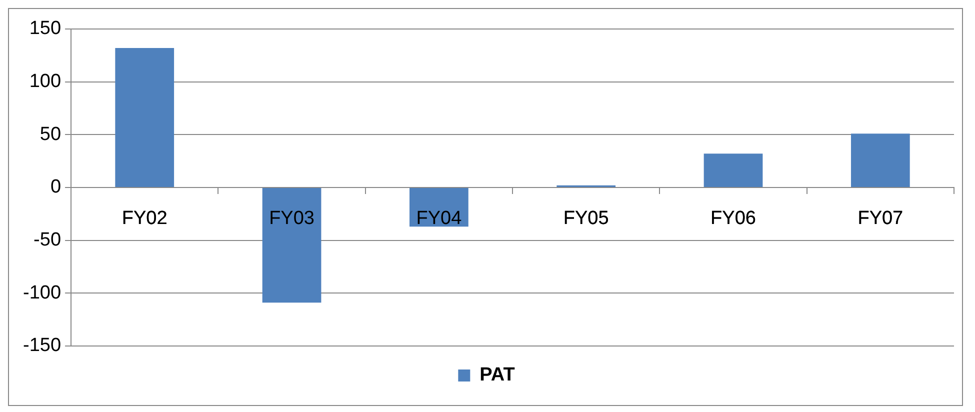  What do you see at coordinates (48, 240) in the screenshot?
I see `y-tick-label: -50` at bounding box center [48, 240].